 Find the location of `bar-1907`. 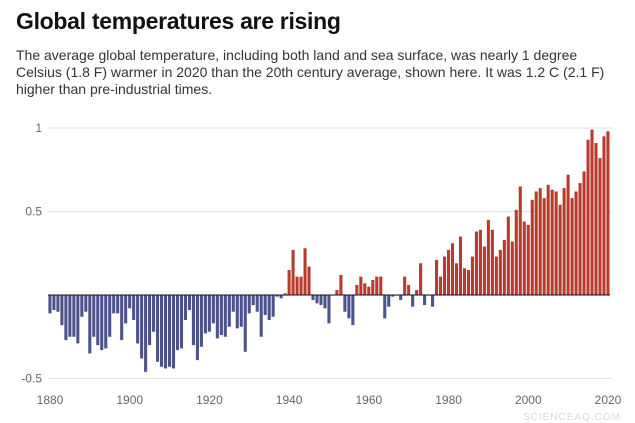

bar-1907 is located at coordinates (158, 328).